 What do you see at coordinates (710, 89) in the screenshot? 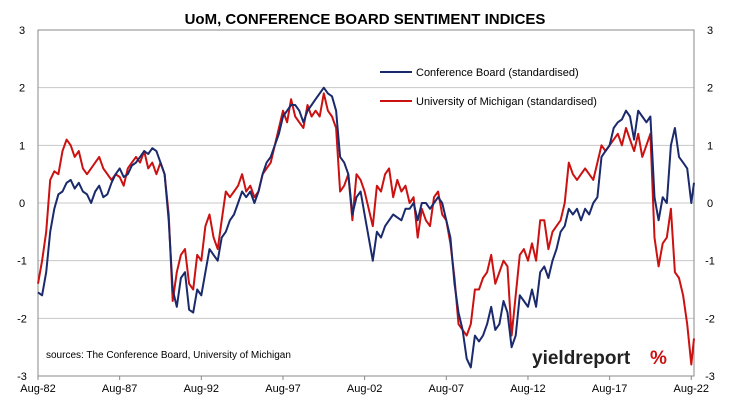
I see `y-tick-label-right: 2` at bounding box center [710, 89].